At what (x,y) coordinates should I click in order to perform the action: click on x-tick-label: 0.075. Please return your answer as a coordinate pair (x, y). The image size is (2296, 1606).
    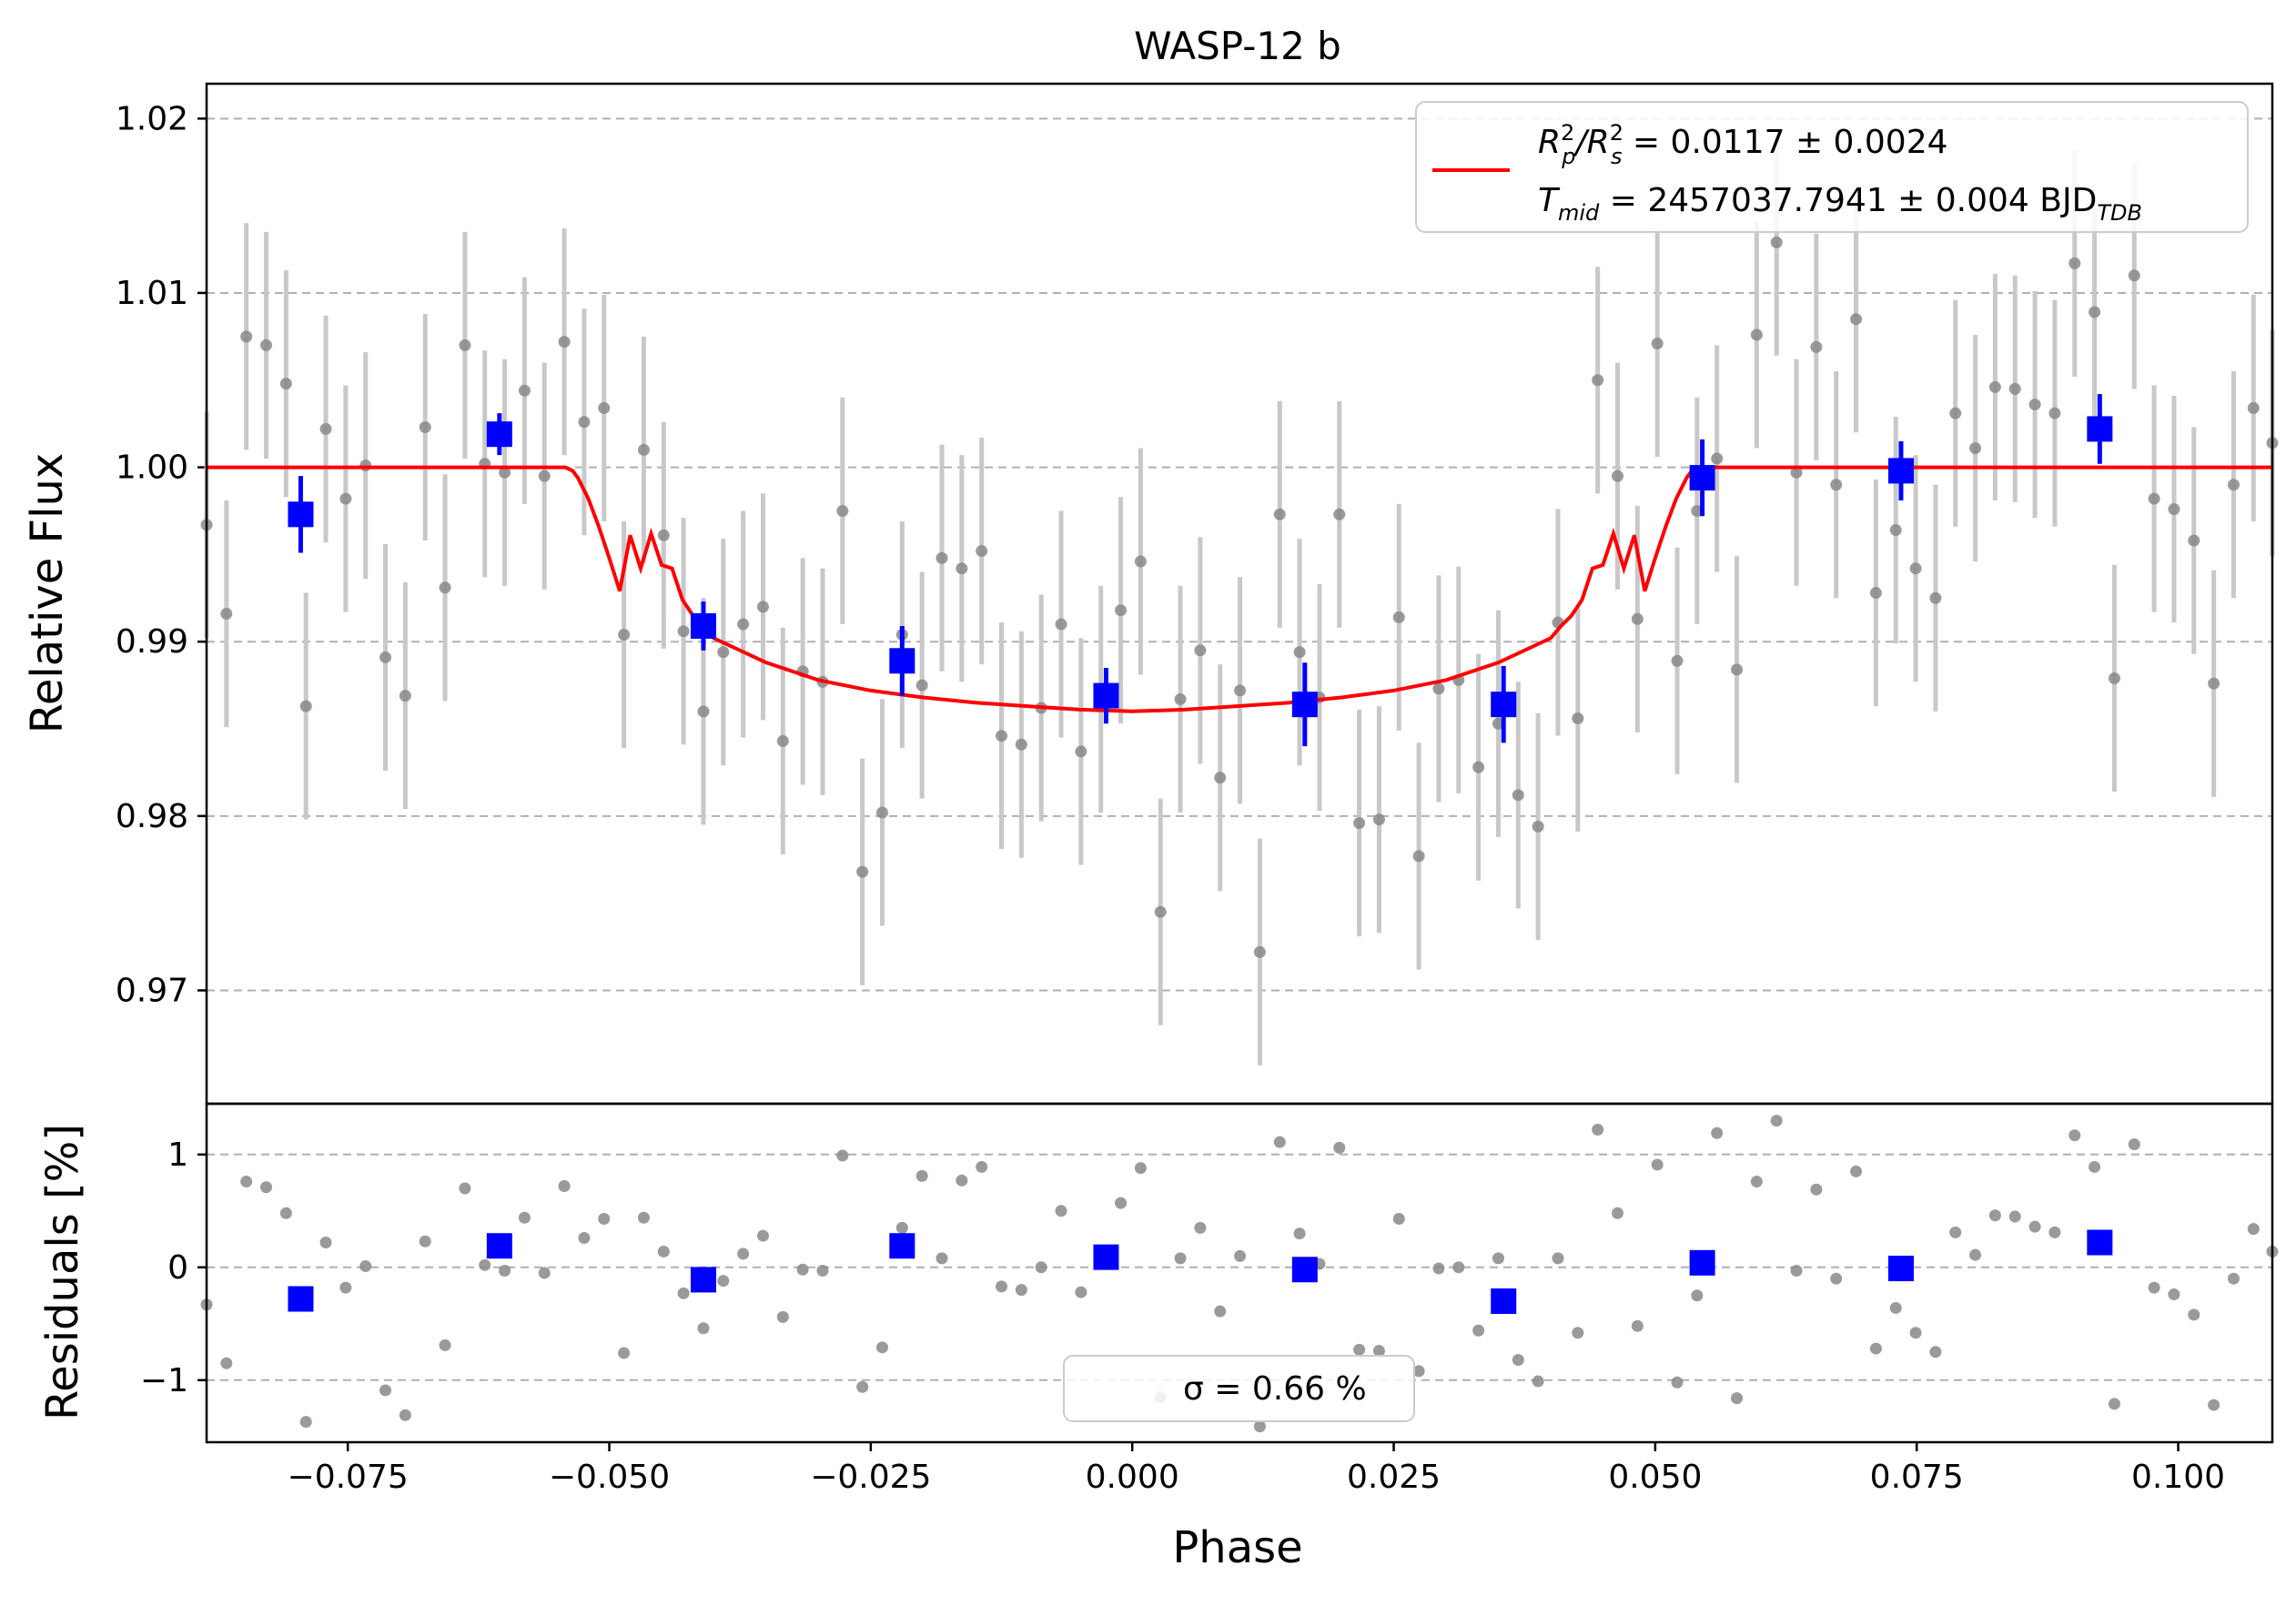
    Looking at the image, I should click on (1917, 1477).